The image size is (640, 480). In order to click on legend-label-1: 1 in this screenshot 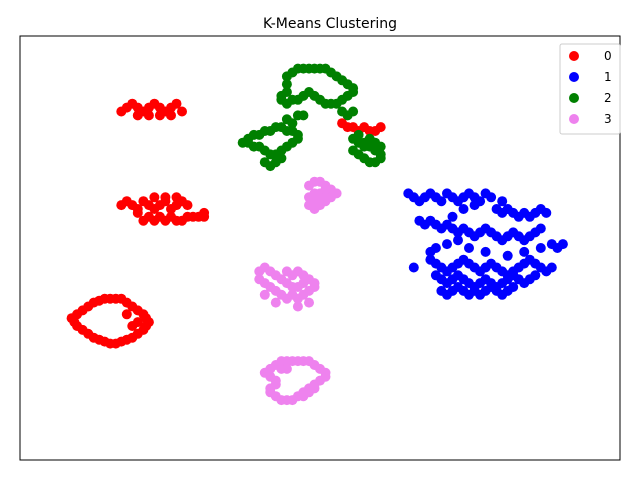, I will do `click(608, 77)`.